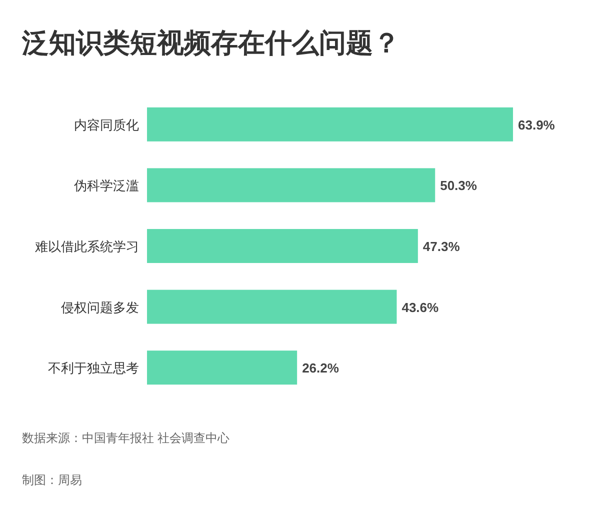 This screenshot has height=510, width=600. What do you see at coordinates (441, 246) in the screenshot?
I see `data-label: 47.3%` at bounding box center [441, 246].